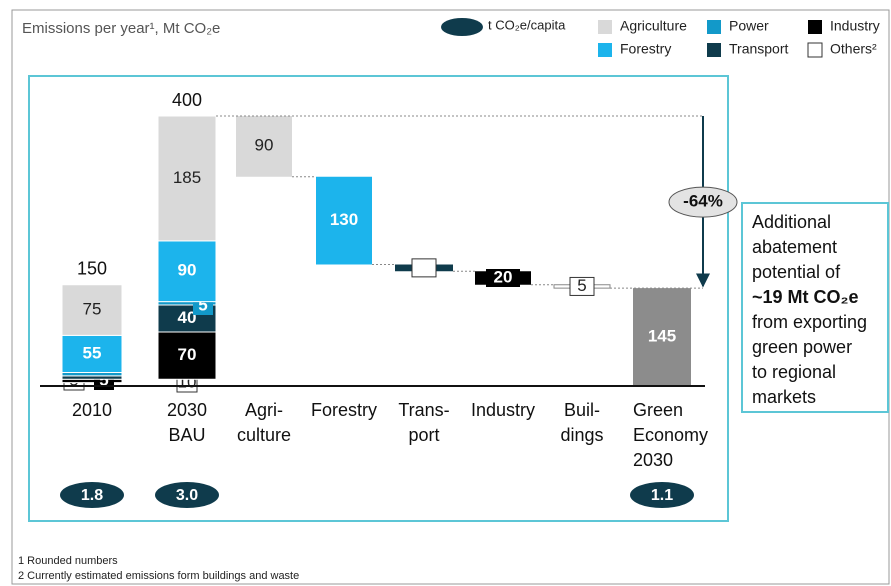 The image size is (891, 586). I want to click on callout-line: ~19 Mt CO₂e, so click(805, 297).